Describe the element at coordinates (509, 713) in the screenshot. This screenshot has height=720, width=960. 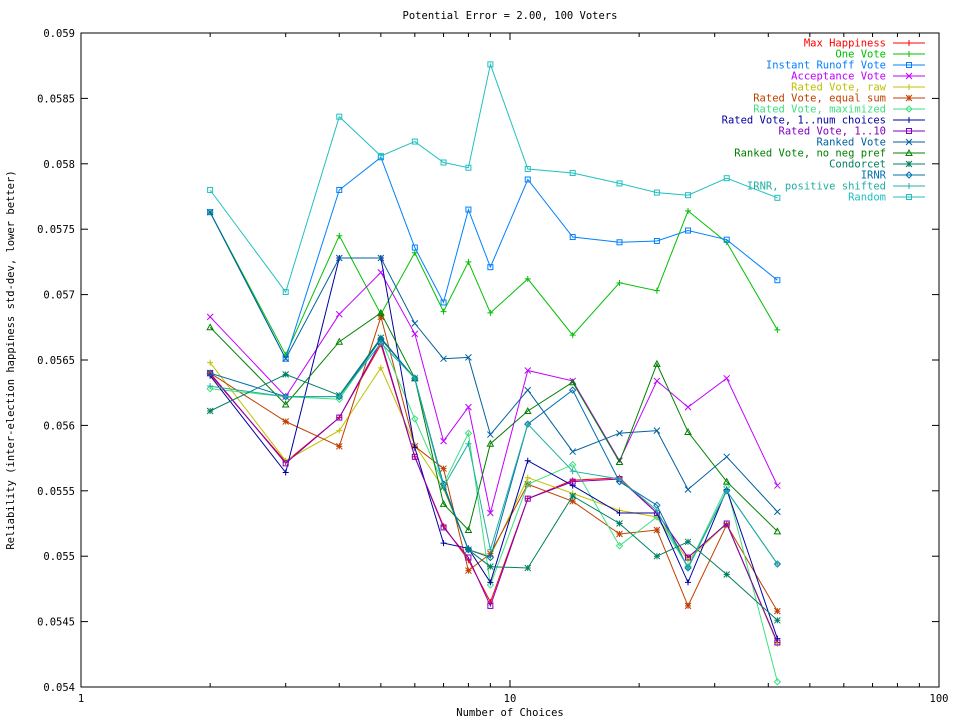
I see `x-axis-label: Number of Choices` at that location.